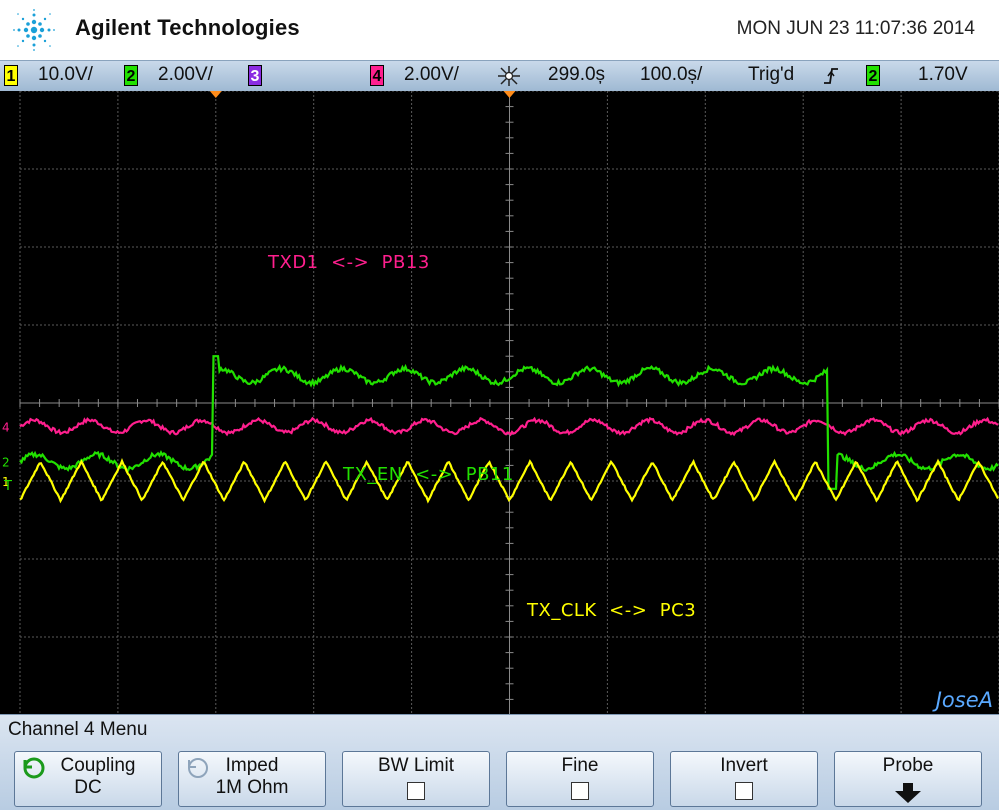  I want to click on channel-4-scale: 2.00V/, so click(431, 74).